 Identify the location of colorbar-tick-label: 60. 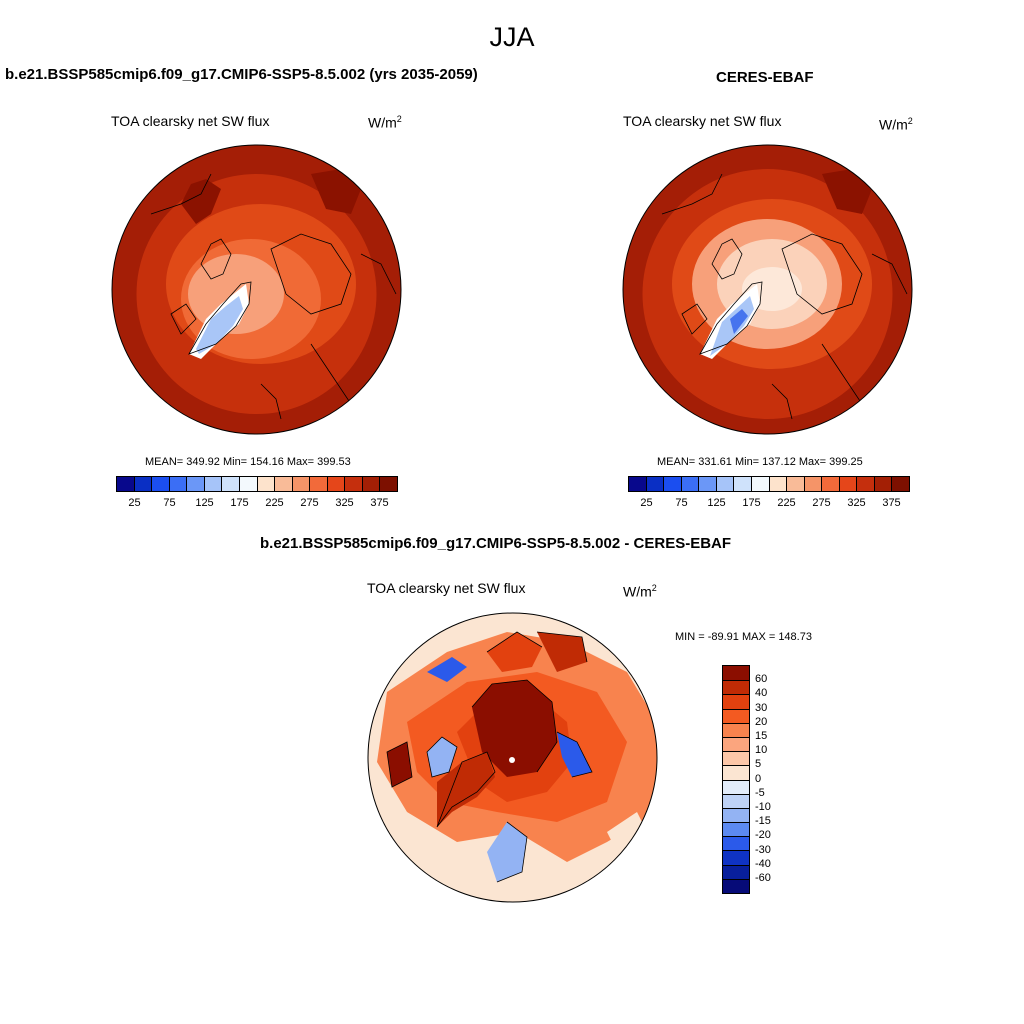
(761, 679).